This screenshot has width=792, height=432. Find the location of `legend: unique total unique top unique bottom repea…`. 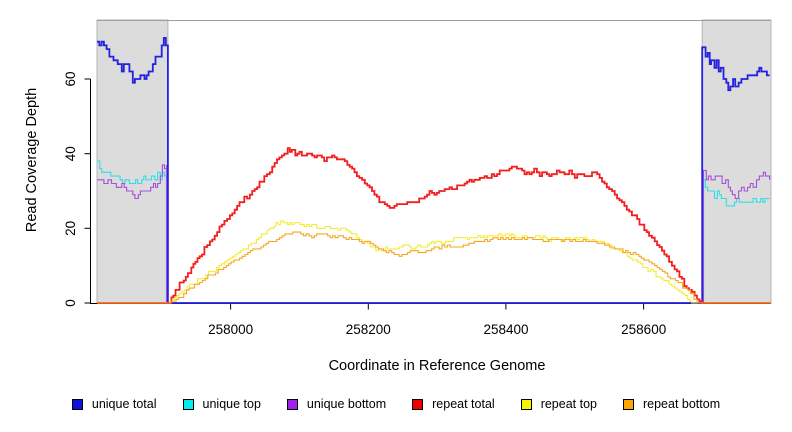

legend: unique total unique top unique bottom repea… is located at coordinates (396, 404).